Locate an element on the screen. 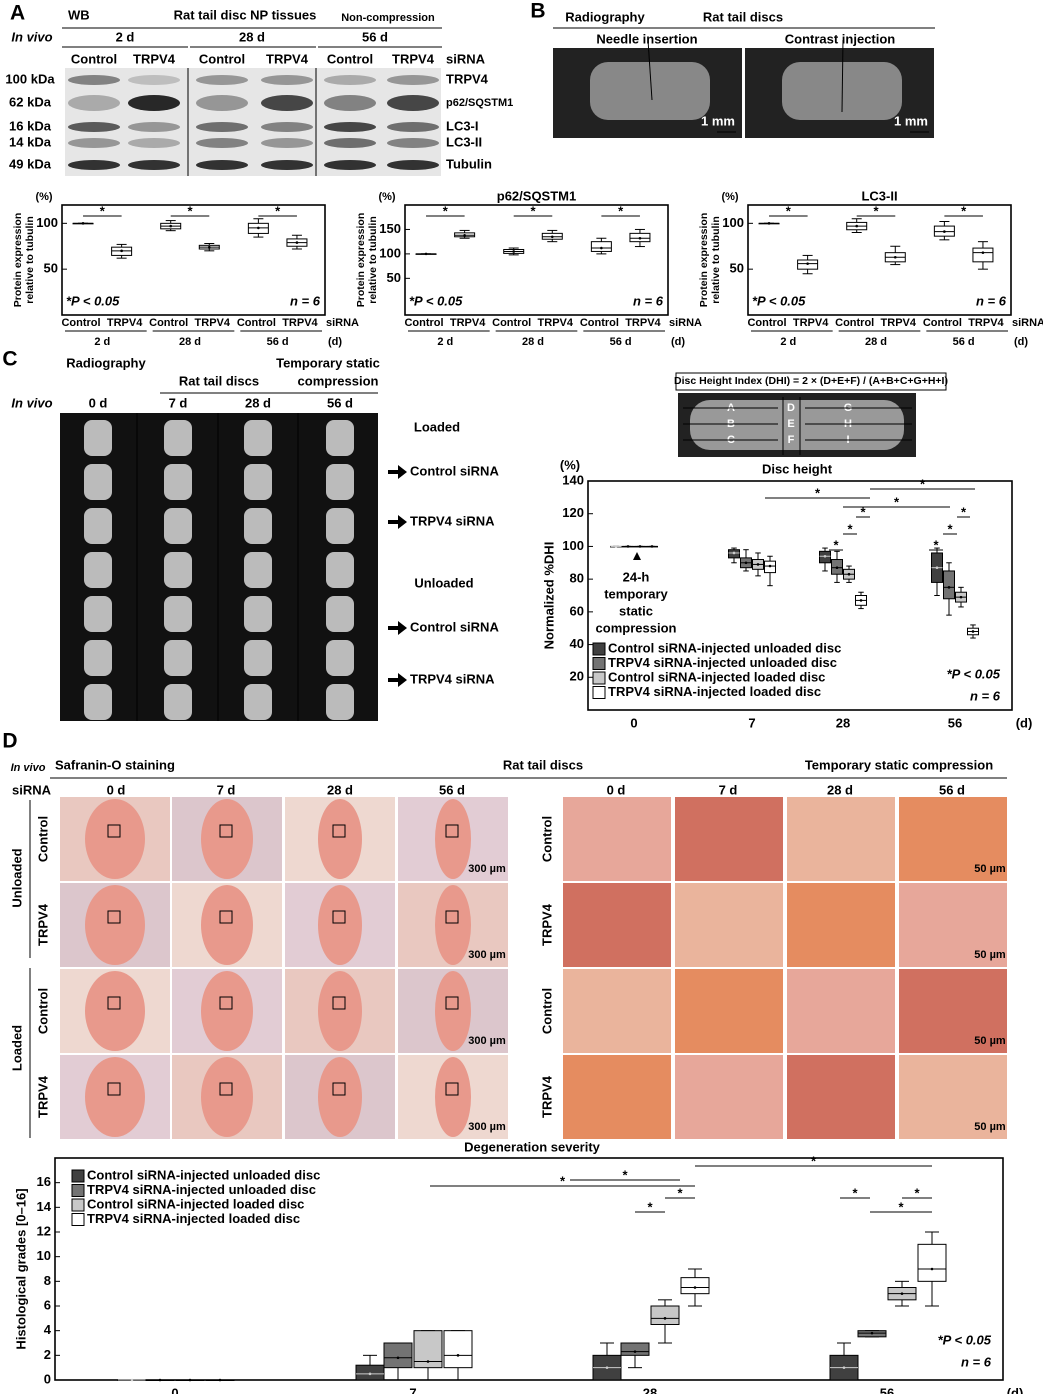 The height and width of the screenshot is (1394, 1043). label: 7 d is located at coordinates (178, 402).